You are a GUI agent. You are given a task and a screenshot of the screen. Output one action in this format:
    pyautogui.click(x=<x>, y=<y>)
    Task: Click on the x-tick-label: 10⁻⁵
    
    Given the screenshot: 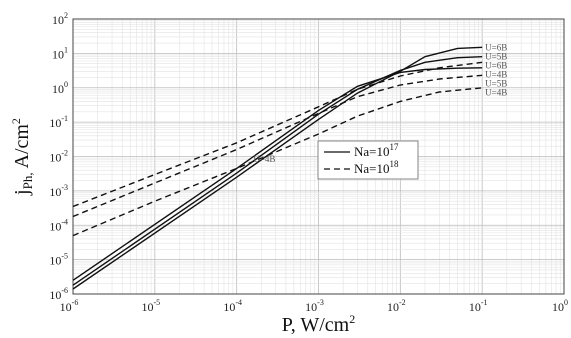 What is the action you would take?
    pyautogui.click(x=150, y=306)
    